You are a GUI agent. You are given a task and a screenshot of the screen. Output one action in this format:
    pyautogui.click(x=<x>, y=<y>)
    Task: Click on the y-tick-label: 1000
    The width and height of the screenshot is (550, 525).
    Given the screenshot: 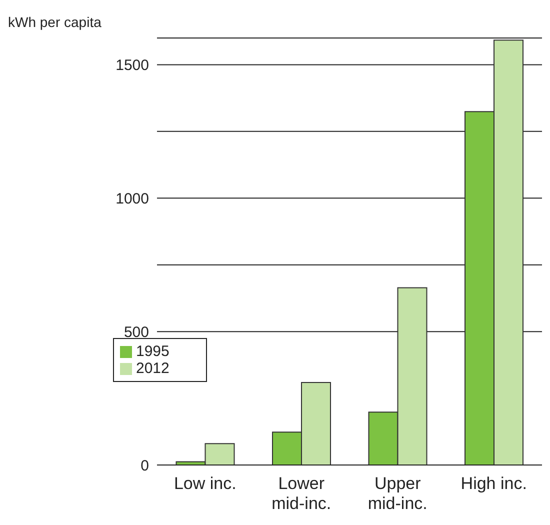 What is the action you would take?
    pyautogui.click(x=132, y=199)
    